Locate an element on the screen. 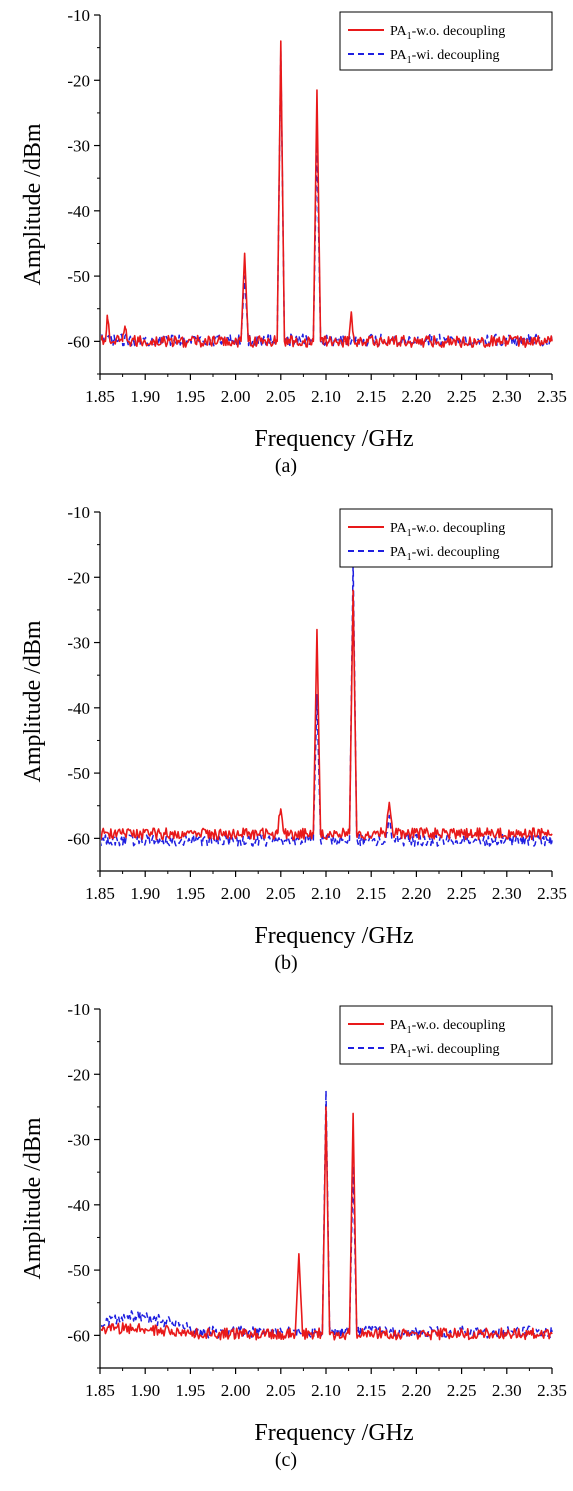  panel-caption: (b) is located at coordinates (285, 963).